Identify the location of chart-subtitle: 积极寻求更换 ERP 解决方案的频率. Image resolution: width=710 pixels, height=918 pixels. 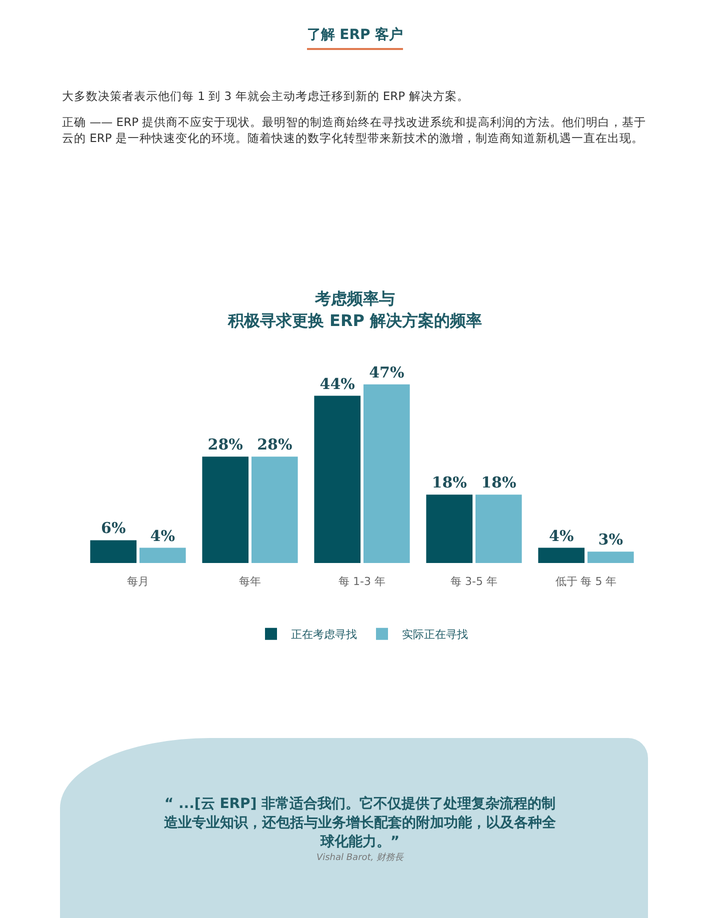
(355, 321).